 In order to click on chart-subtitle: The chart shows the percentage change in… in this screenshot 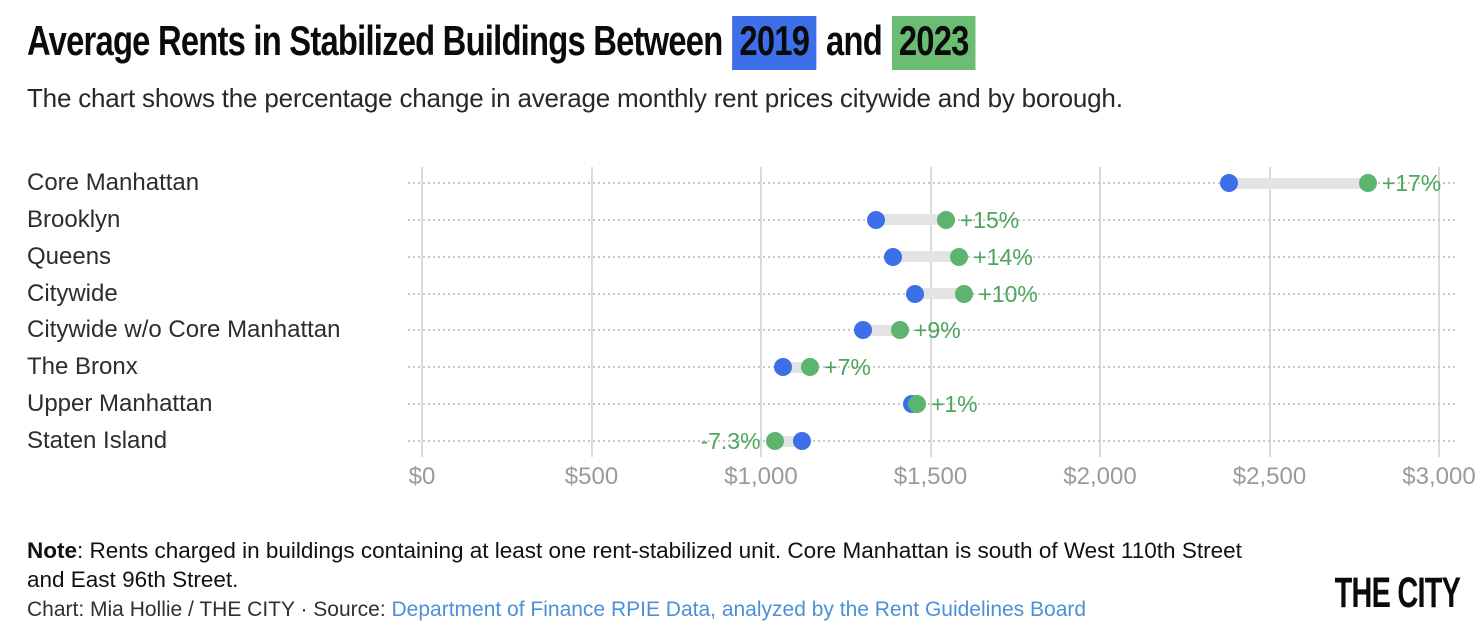, I will do `click(575, 98)`.